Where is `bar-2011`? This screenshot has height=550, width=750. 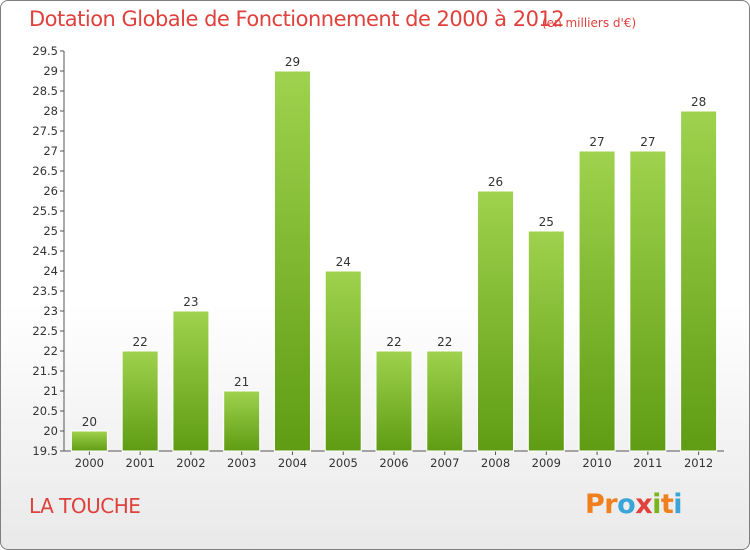 bar-2011 is located at coordinates (648, 301).